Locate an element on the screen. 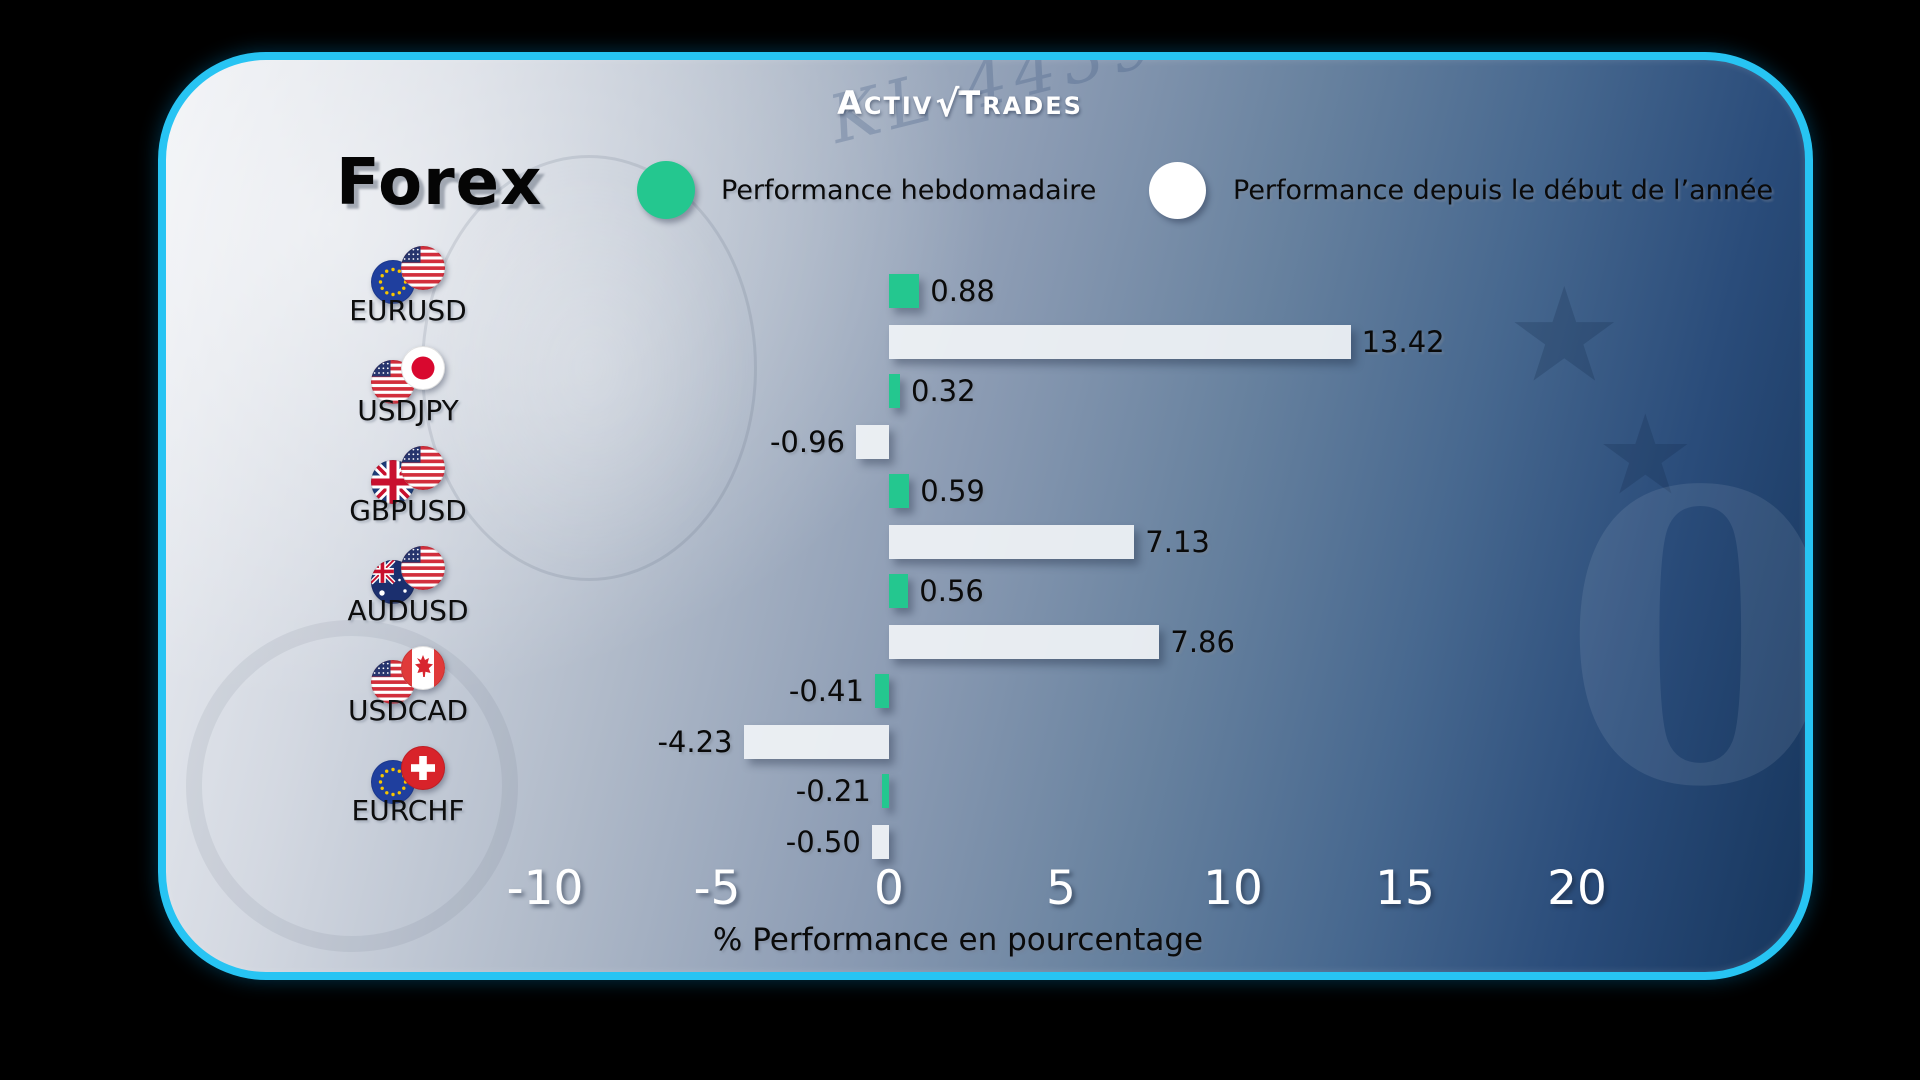 The height and width of the screenshot is (1080, 1920). x-tick--10: -10 is located at coordinates (545, 888).